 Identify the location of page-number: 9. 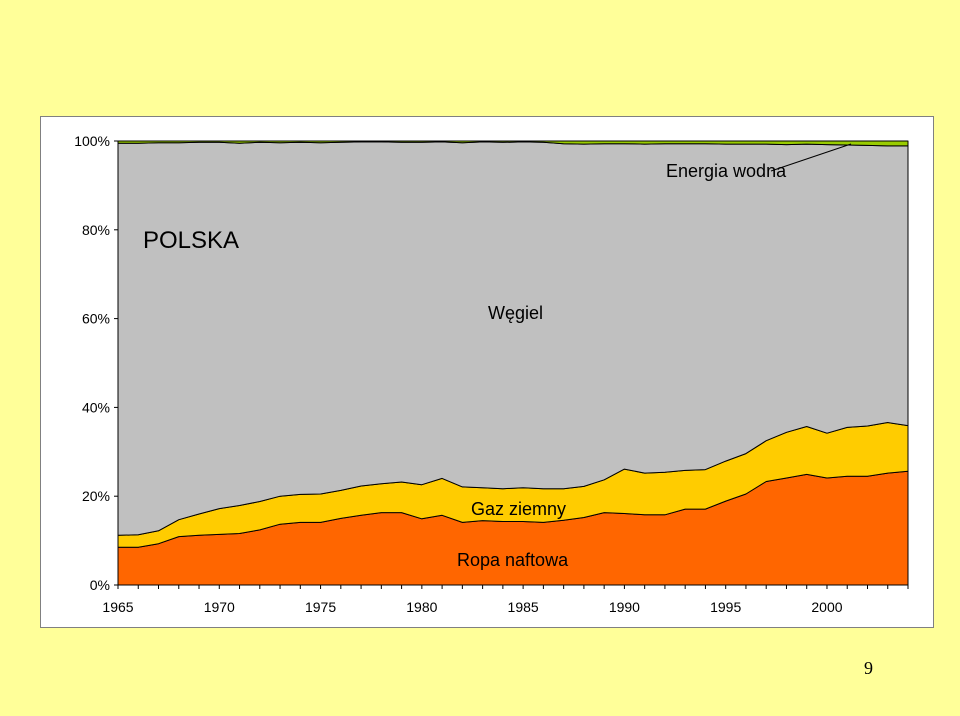
(868, 668).